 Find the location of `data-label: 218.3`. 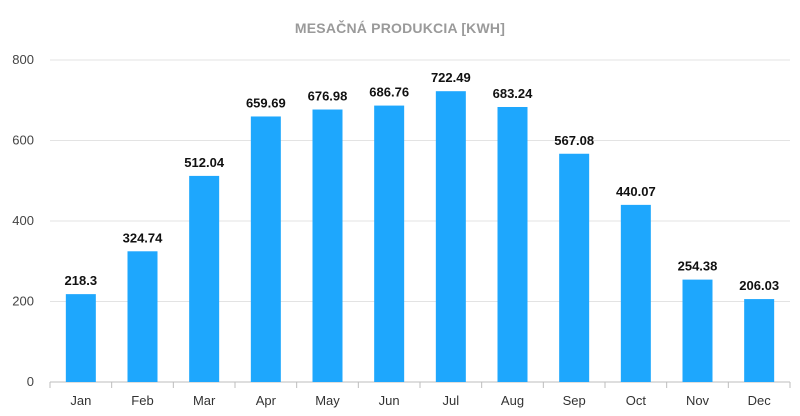

data-label: 218.3 is located at coordinates (81, 280).